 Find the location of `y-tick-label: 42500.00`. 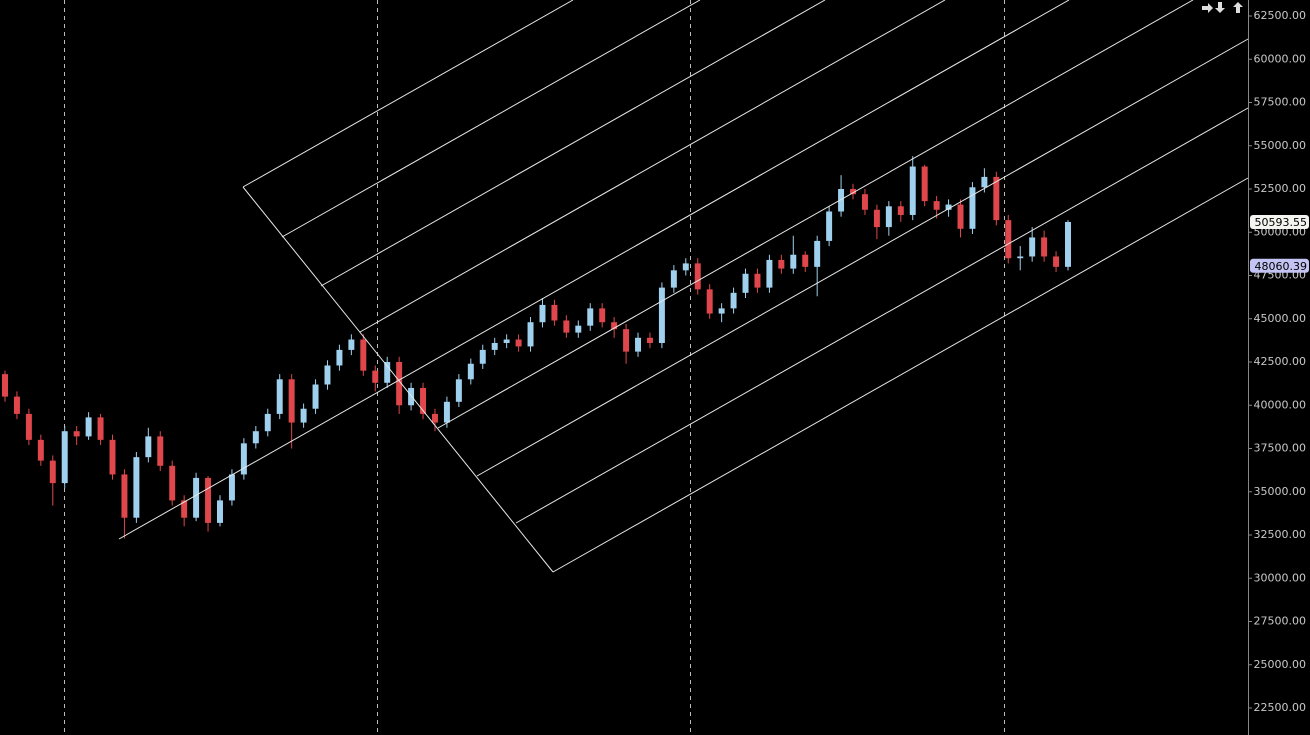

y-tick-label: 42500.00 is located at coordinates (1280, 361).